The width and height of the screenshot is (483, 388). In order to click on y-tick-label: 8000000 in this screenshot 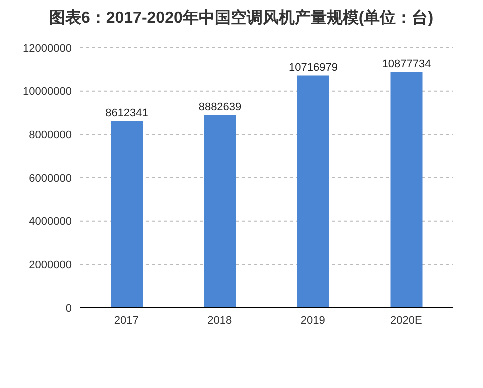, I will do `click(50, 136)`.